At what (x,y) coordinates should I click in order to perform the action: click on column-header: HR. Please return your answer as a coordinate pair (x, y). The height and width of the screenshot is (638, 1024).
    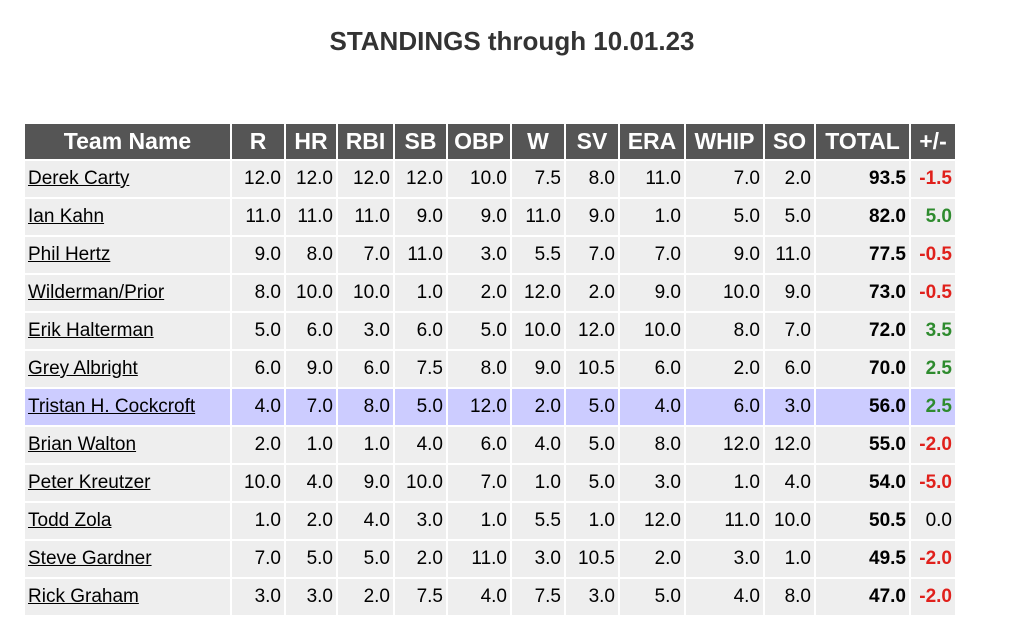
    Looking at the image, I should click on (311, 141).